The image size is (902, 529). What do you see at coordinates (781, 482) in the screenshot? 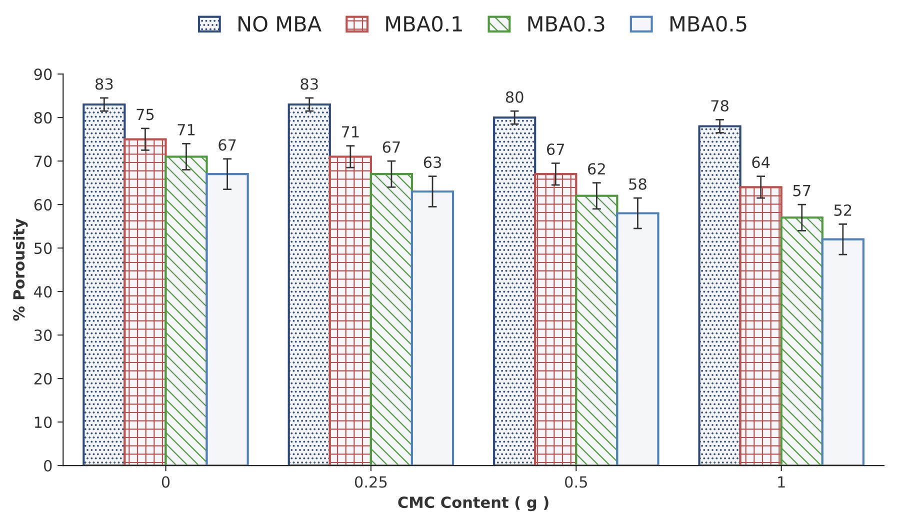
I see `x-tick-label: 1` at bounding box center [781, 482].